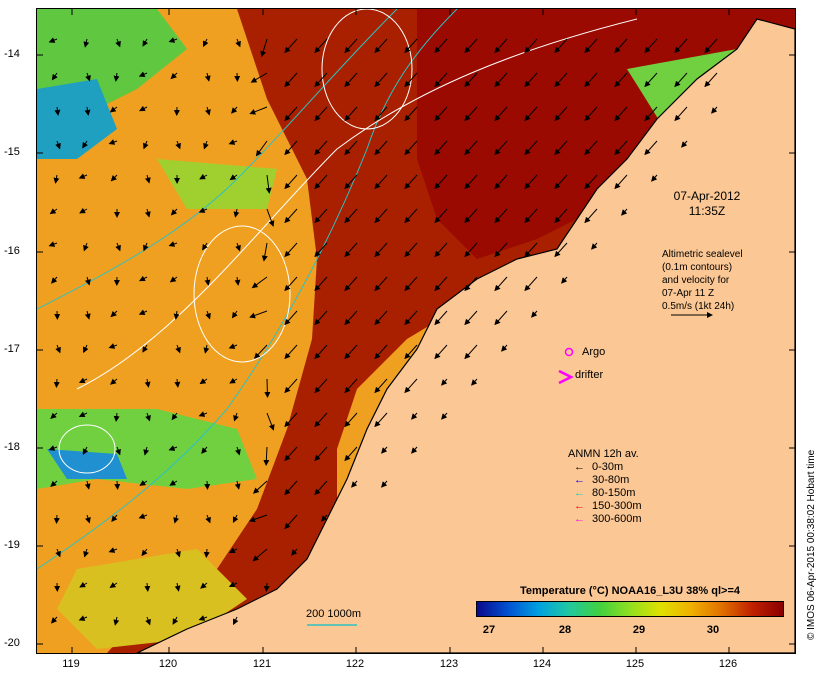  I want to click on timestamp-time: 11:35Z, so click(707, 211).